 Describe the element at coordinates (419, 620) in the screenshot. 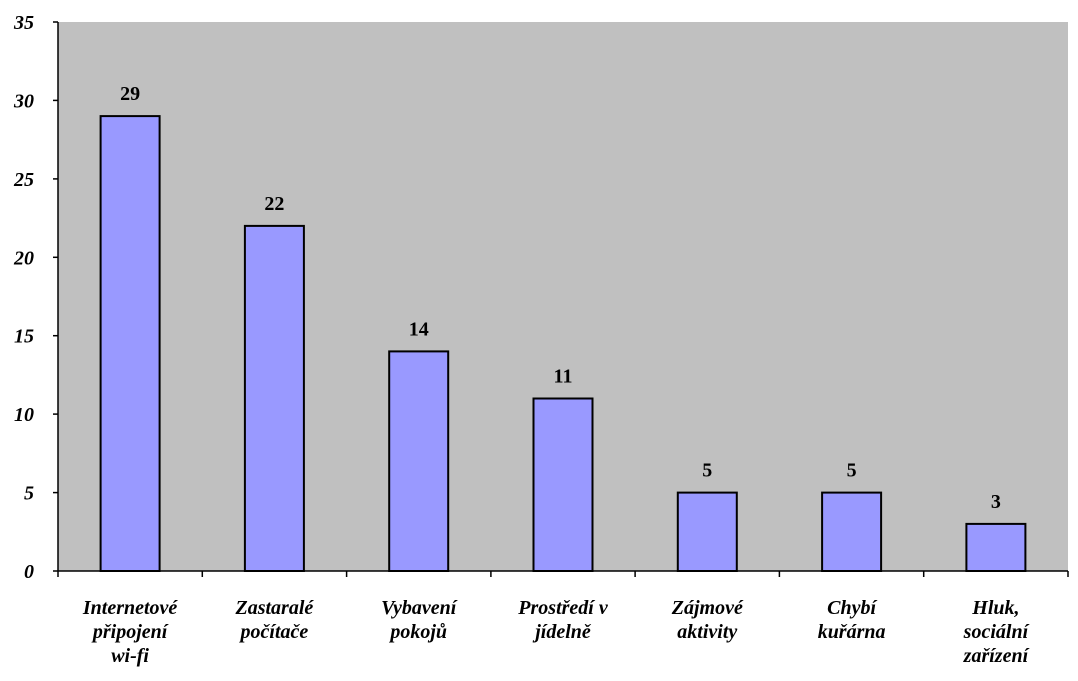

I see `x-tick-label-3: Vybavení pokojů` at that location.